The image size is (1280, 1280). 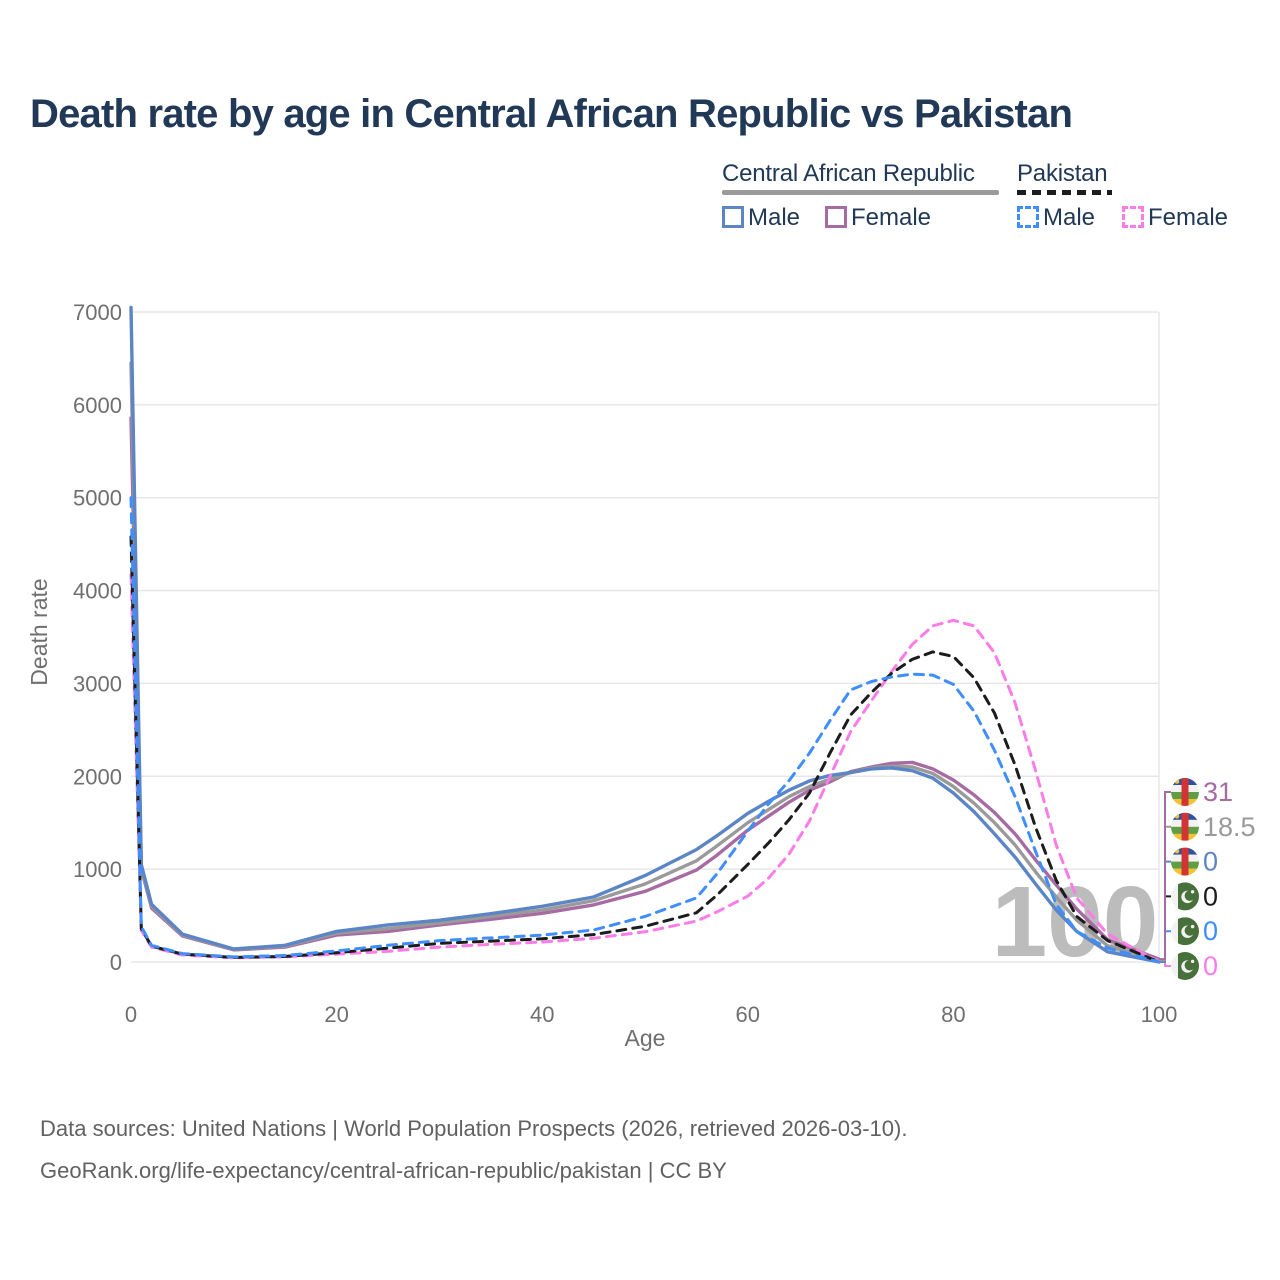 What do you see at coordinates (97, 776) in the screenshot?
I see `y-axis-tick-label: 2000` at bounding box center [97, 776].